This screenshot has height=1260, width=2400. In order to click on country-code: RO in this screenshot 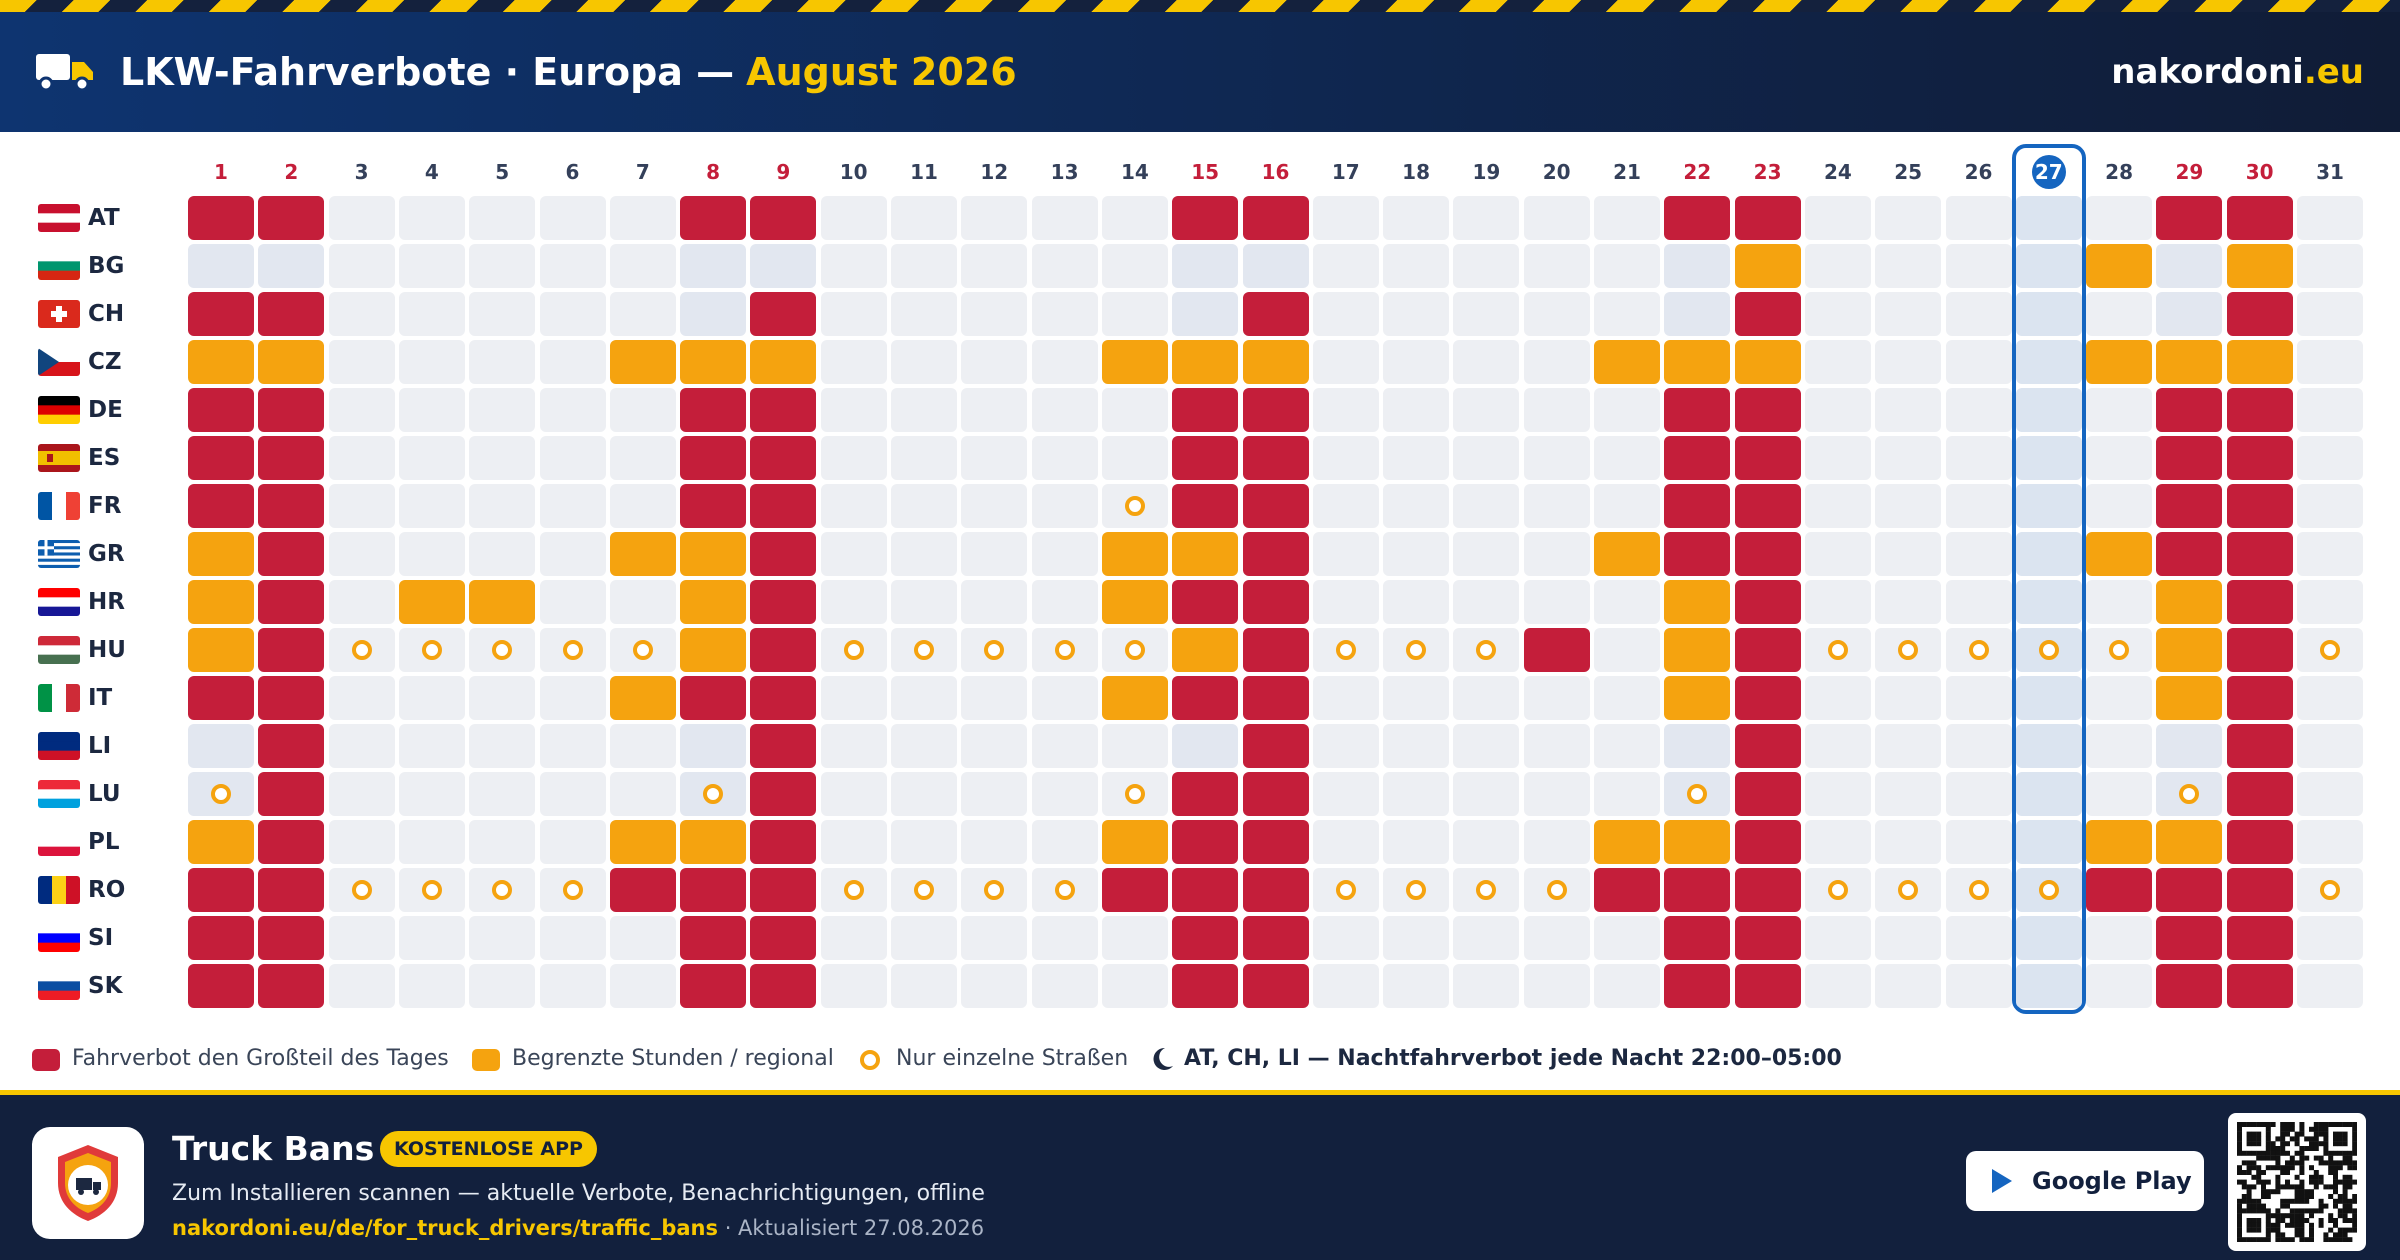, I will do `click(107, 890)`.